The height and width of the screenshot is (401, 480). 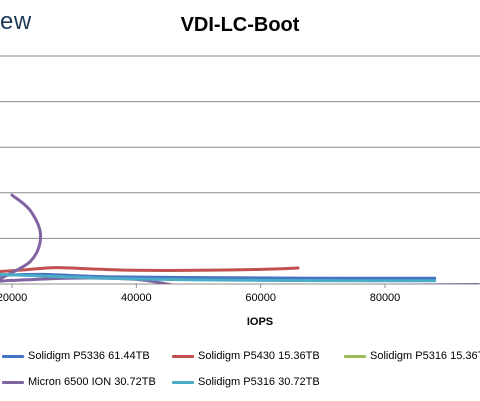 I want to click on chart-title: VDI-LC-Boot, so click(x=240, y=25).